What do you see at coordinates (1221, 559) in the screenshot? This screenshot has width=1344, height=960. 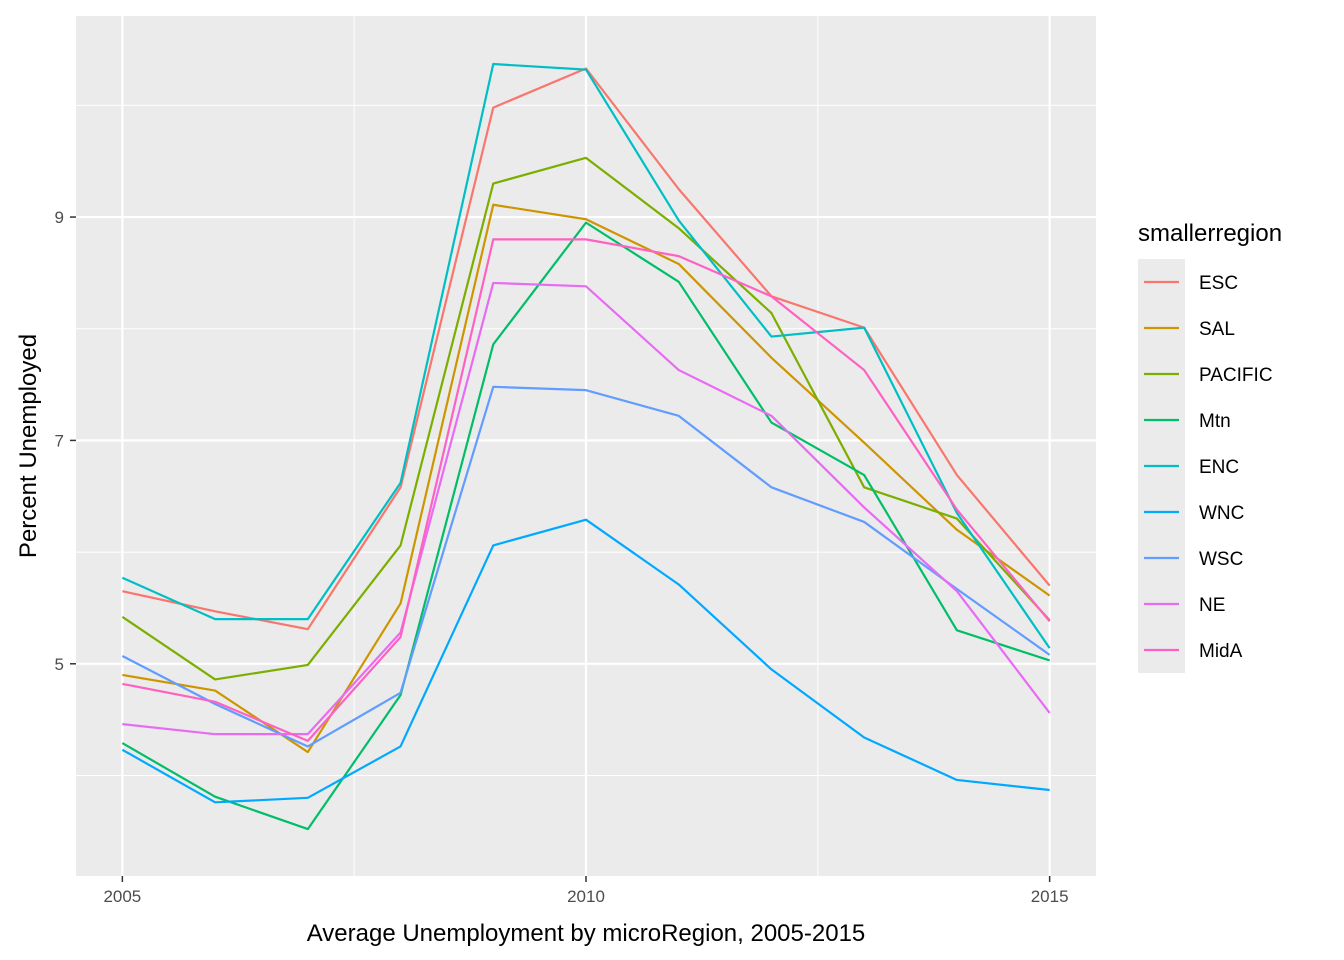 I see `legend-label-wsc: WSC` at bounding box center [1221, 559].